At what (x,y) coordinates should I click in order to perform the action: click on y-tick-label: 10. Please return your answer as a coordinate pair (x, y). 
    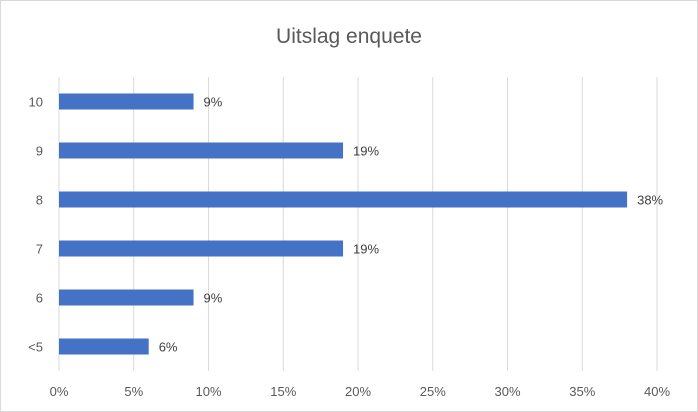
    Looking at the image, I should click on (36, 102).